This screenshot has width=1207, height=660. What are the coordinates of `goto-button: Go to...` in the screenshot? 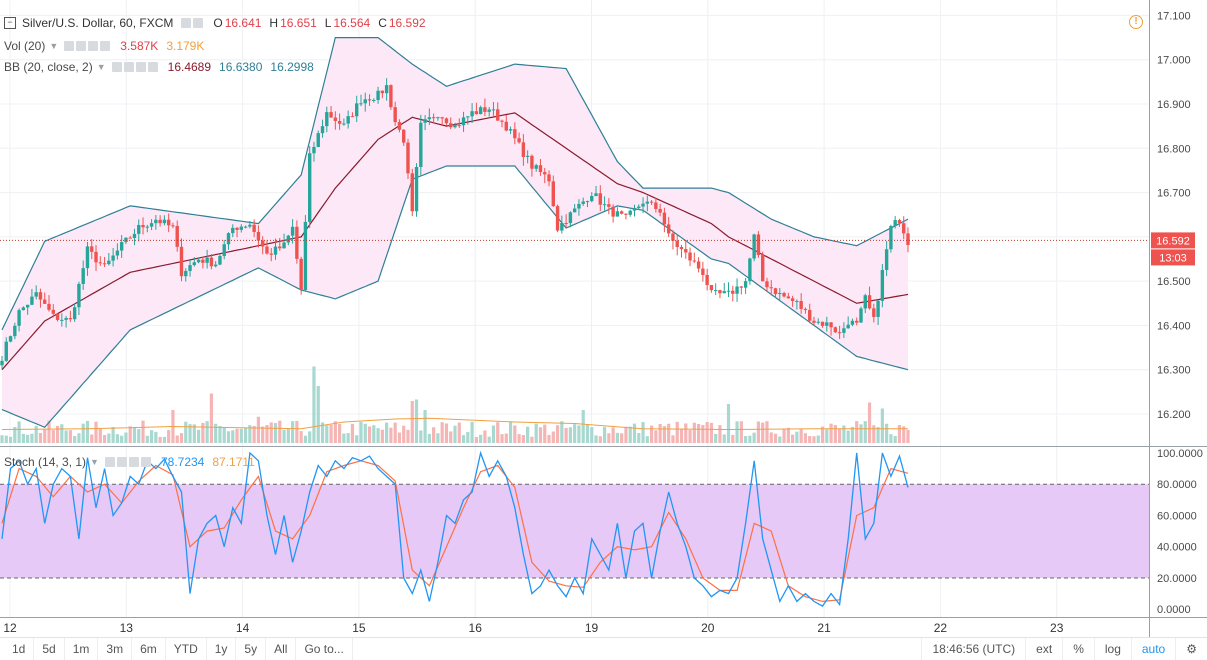 It's located at (324, 649).